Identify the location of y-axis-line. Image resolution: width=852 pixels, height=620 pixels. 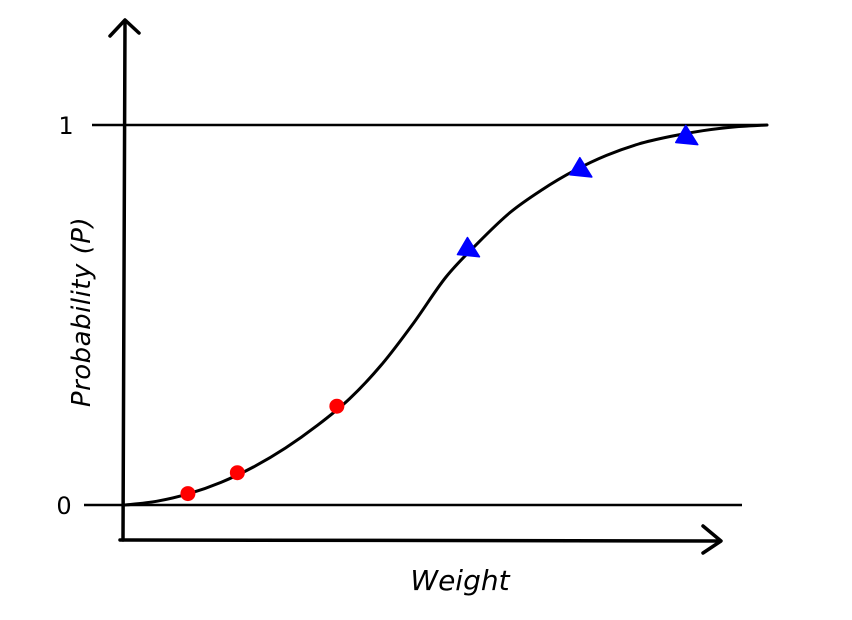
(124, 281).